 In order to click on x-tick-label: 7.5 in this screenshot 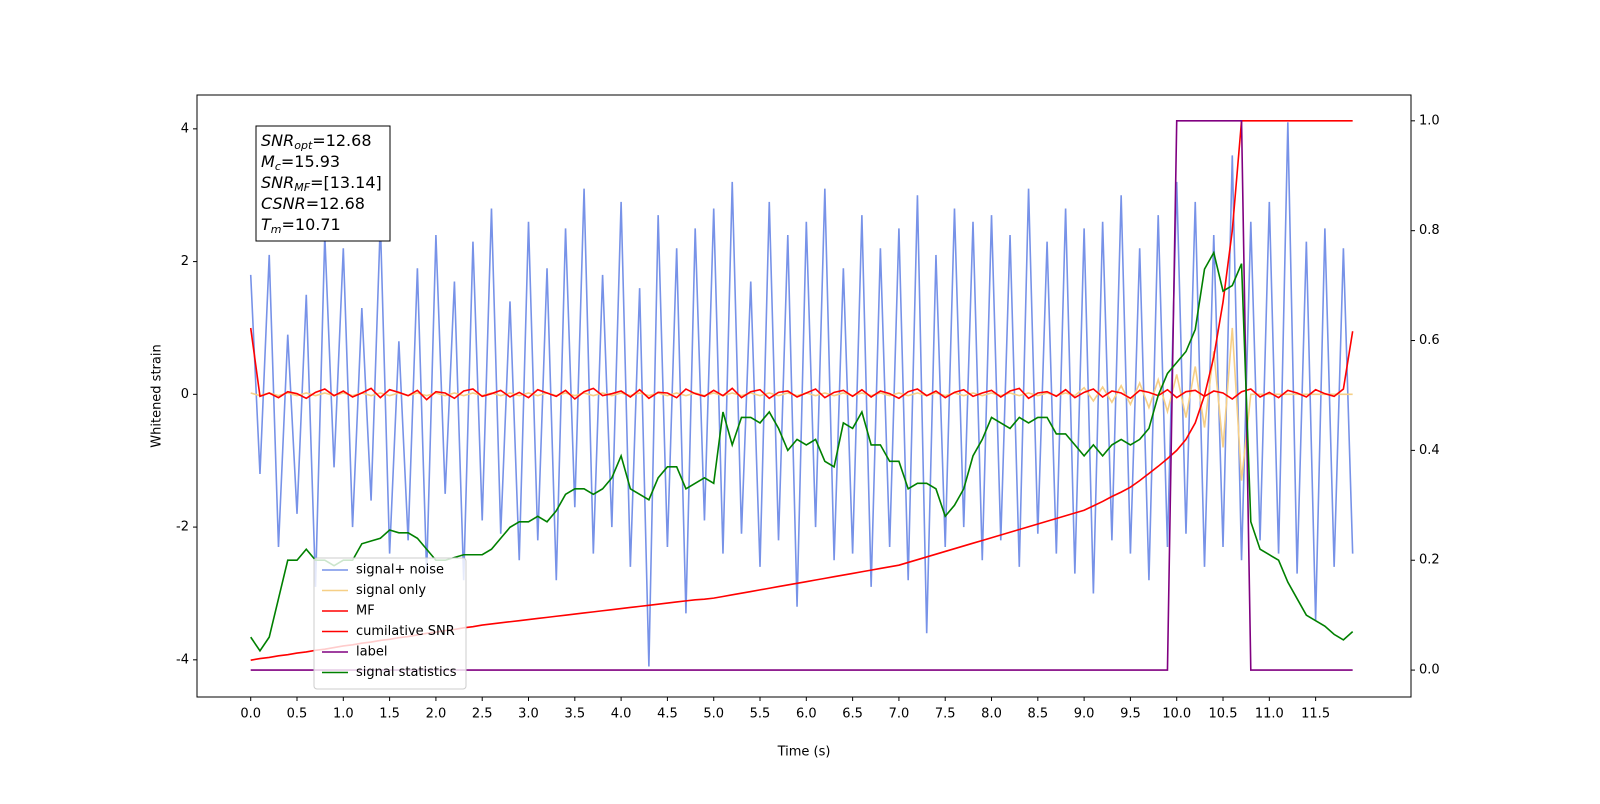, I will do `click(945, 714)`.